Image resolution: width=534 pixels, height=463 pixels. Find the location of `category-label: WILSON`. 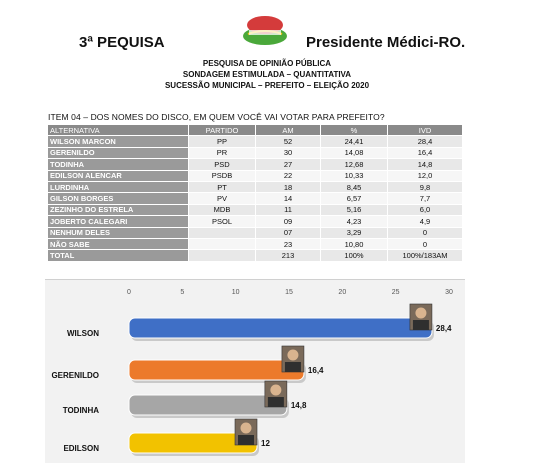

category-label: WILSON is located at coordinates (83, 333).